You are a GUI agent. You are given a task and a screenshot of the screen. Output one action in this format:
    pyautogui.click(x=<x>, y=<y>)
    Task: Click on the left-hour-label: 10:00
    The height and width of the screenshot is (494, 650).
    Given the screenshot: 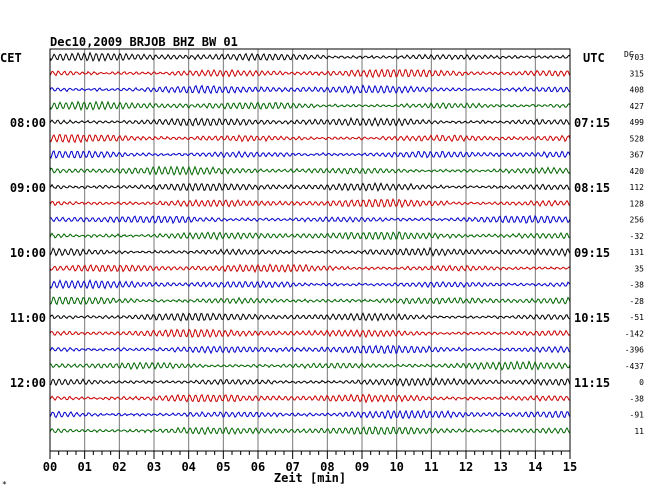 What is the action you would take?
    pyautogui.click(x=28, y=253)
    